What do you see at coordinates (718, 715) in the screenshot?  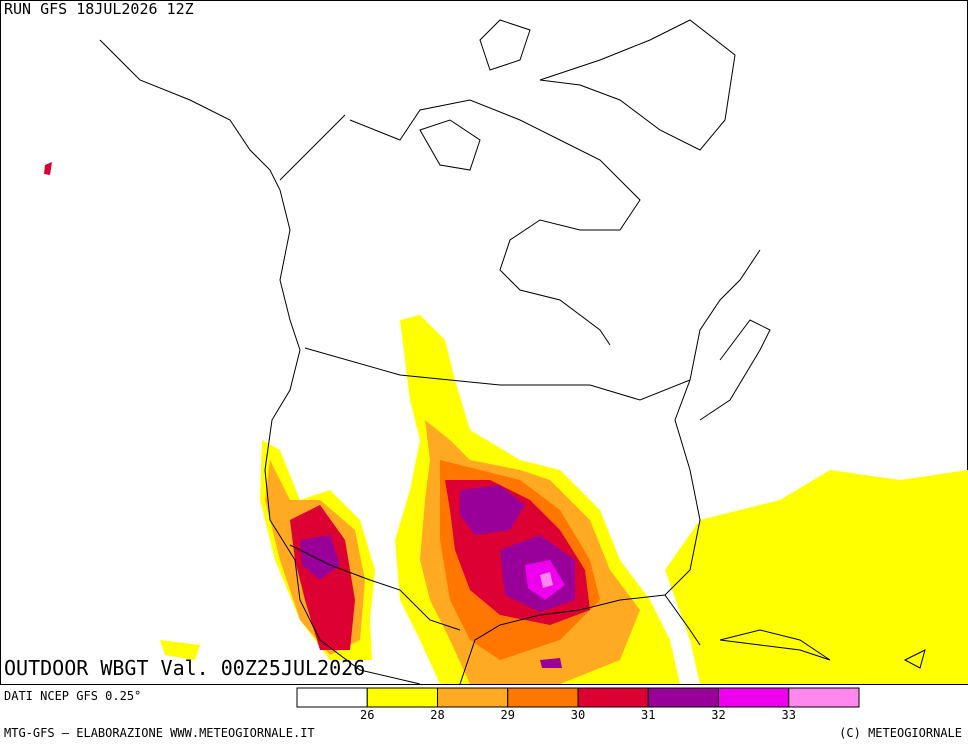 I see `legend-label: 32` at bounding box center [718, 715].